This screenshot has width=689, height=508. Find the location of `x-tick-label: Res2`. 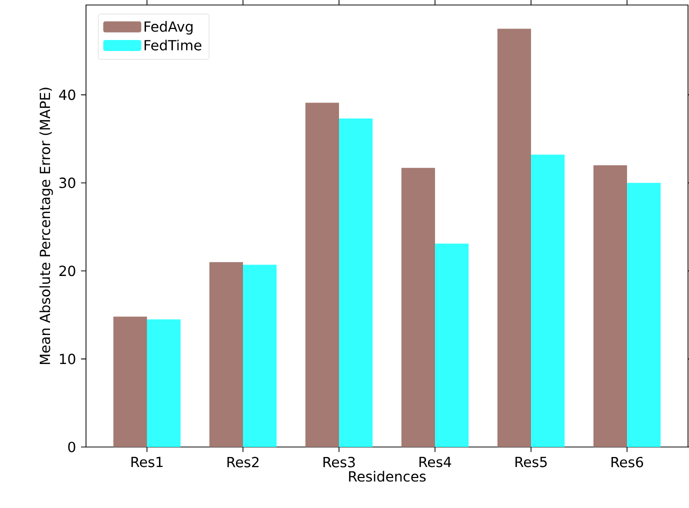

x-tick-label: Res2 is located at coordinates (243, 462).